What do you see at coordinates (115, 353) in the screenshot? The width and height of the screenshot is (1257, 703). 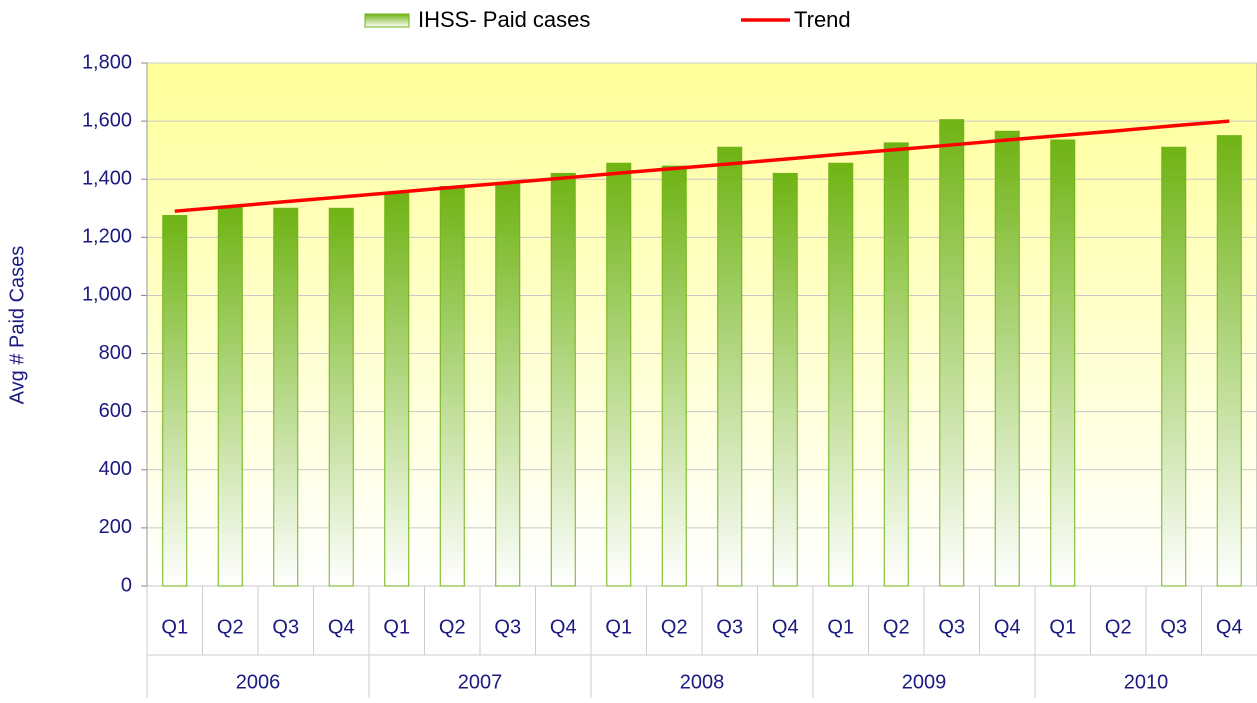 I see `y-tick-label: 800` at bounding box center [115, 353].